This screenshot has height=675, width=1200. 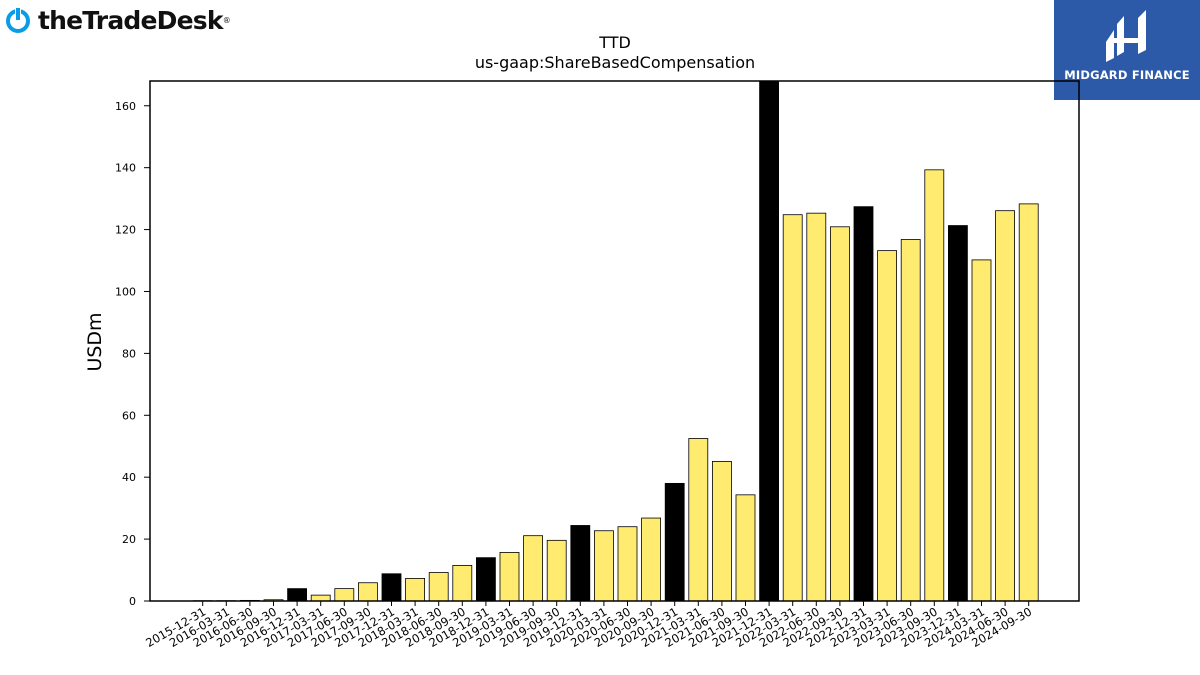 I want to click on y-tick-label-40: 40, so click(x=129, y=477).